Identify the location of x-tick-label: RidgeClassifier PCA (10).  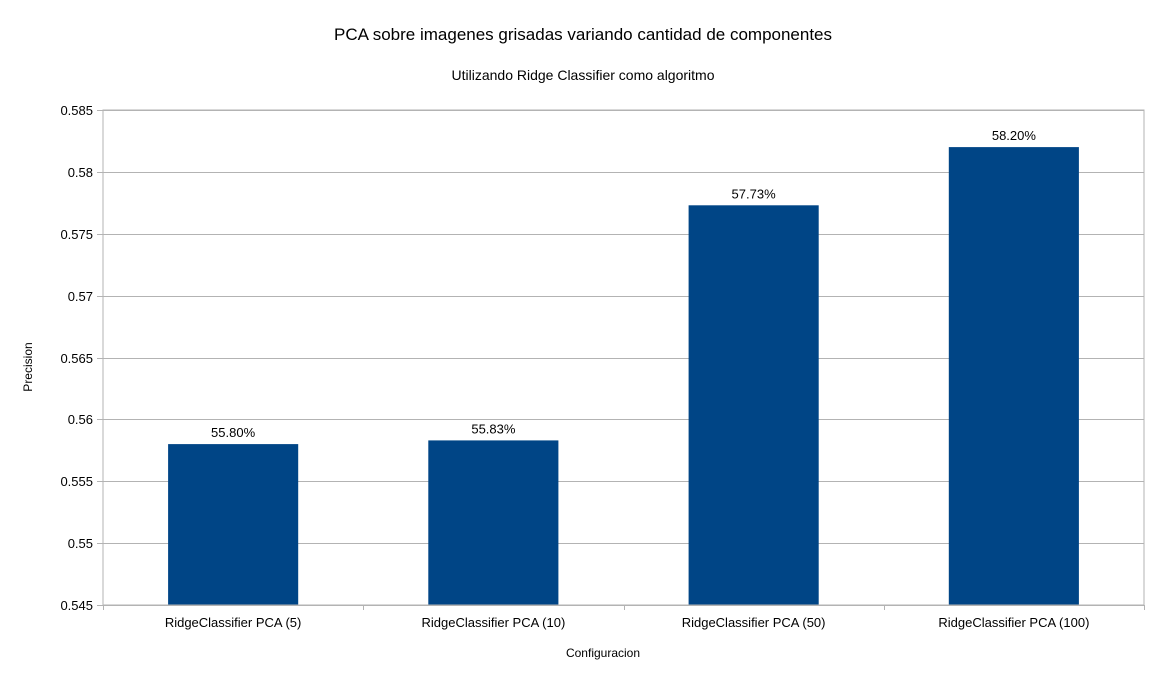
(494, 622).